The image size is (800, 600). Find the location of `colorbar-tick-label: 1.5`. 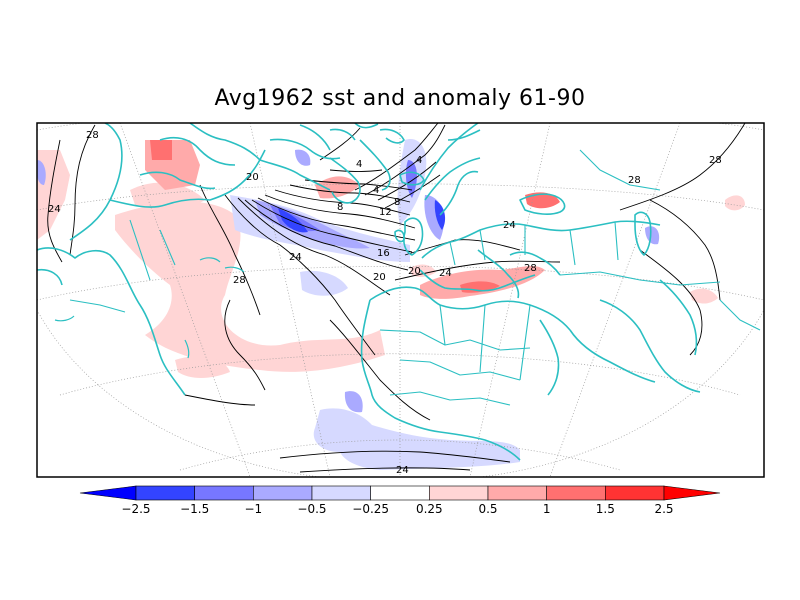

colorbar-tick-label: 1.5 is located at coordinates (605, 509).